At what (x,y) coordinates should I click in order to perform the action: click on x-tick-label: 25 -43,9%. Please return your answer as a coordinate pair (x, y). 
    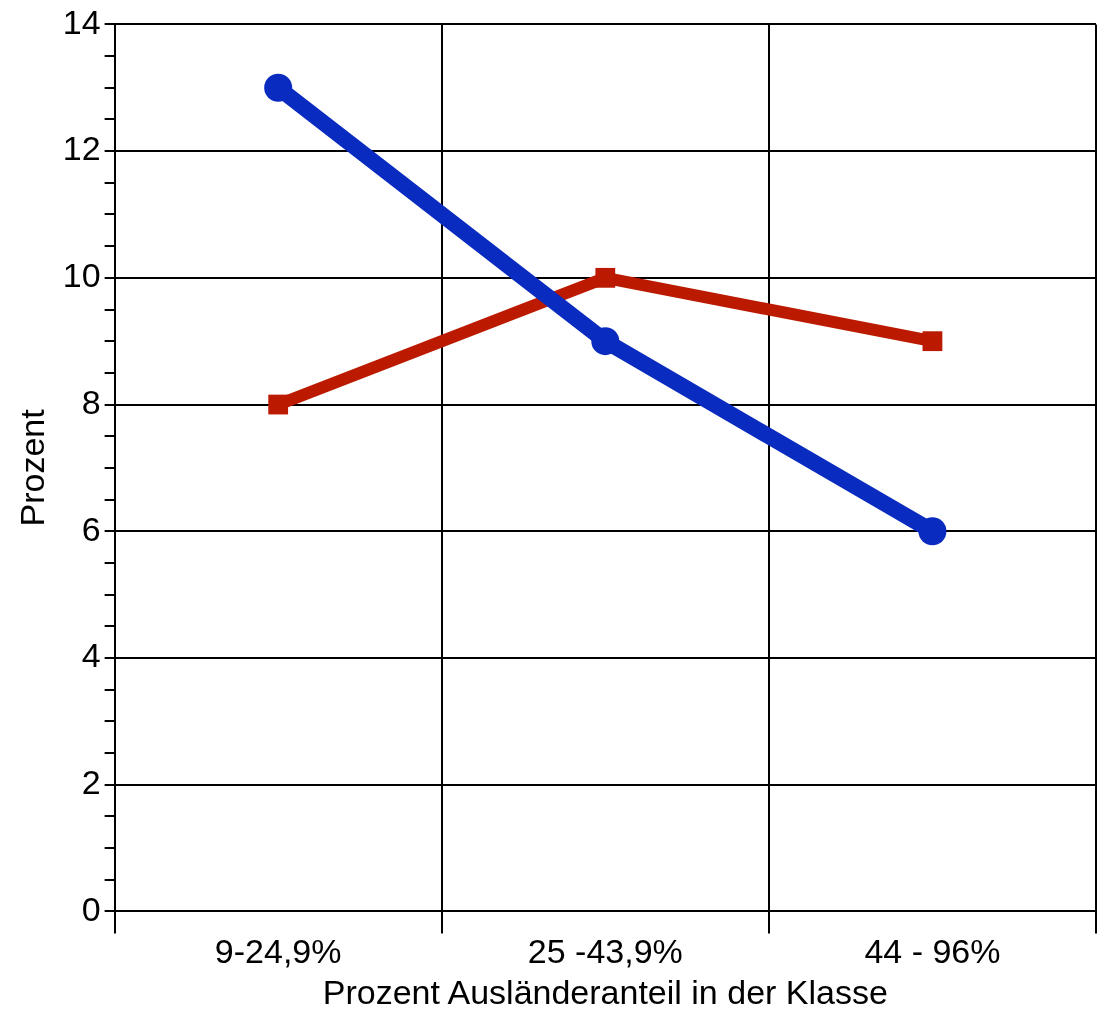
    Looking at the image, I should click on (605, 951).